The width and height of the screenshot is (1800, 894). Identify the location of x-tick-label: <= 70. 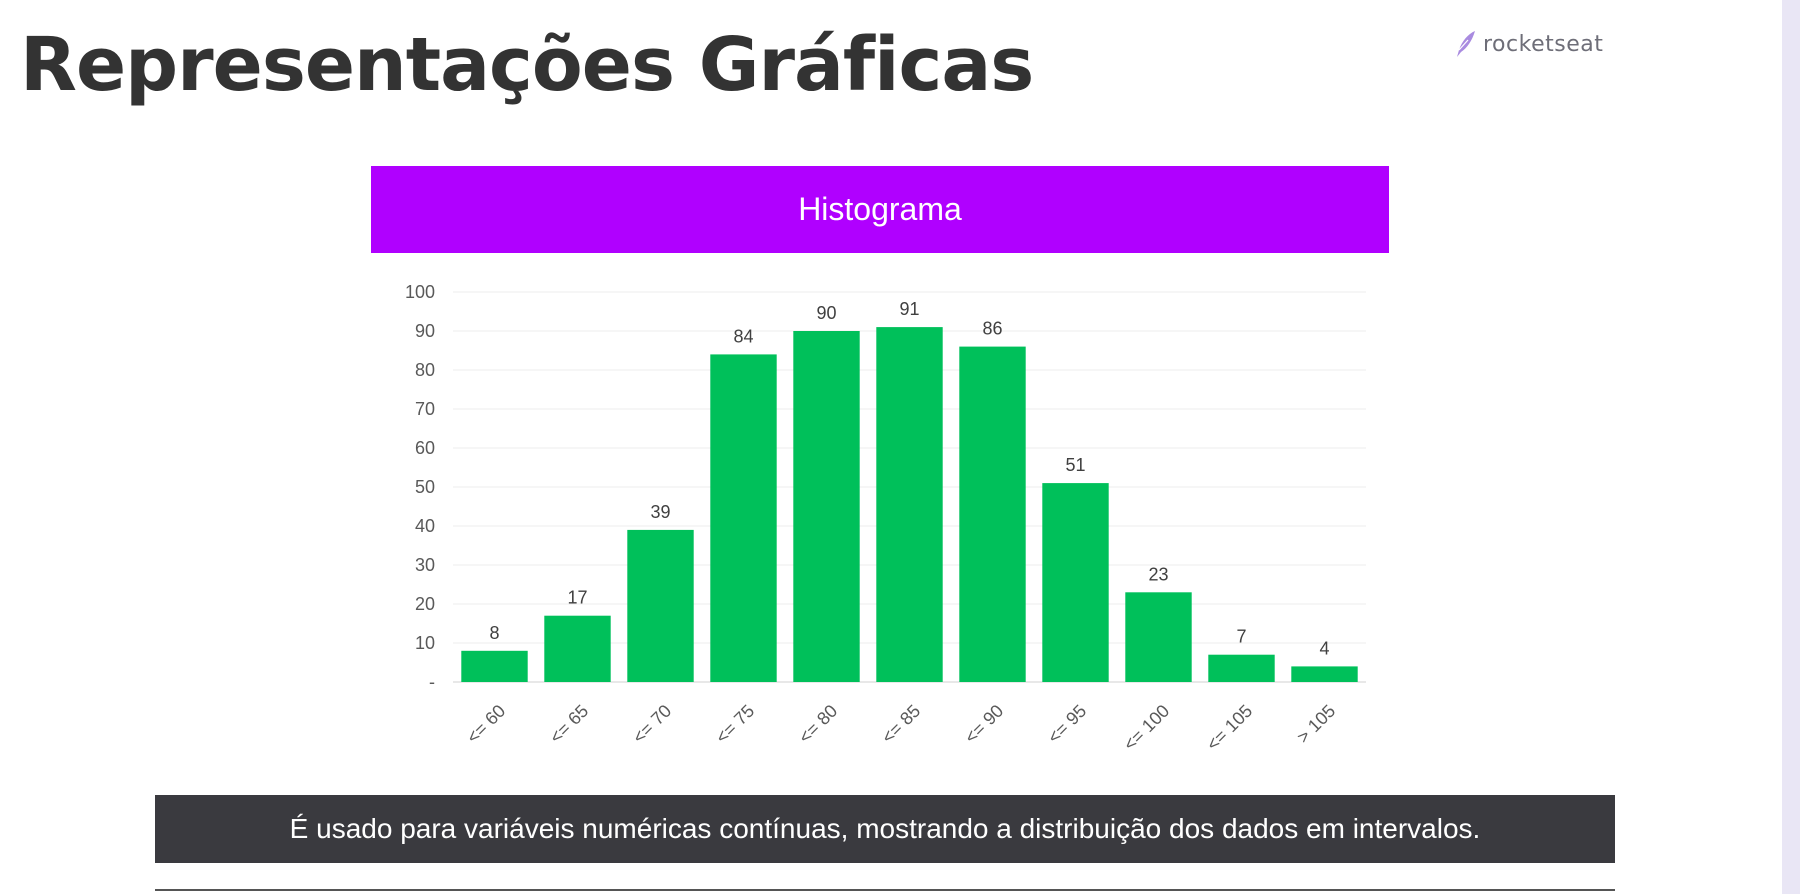
(652, 724).